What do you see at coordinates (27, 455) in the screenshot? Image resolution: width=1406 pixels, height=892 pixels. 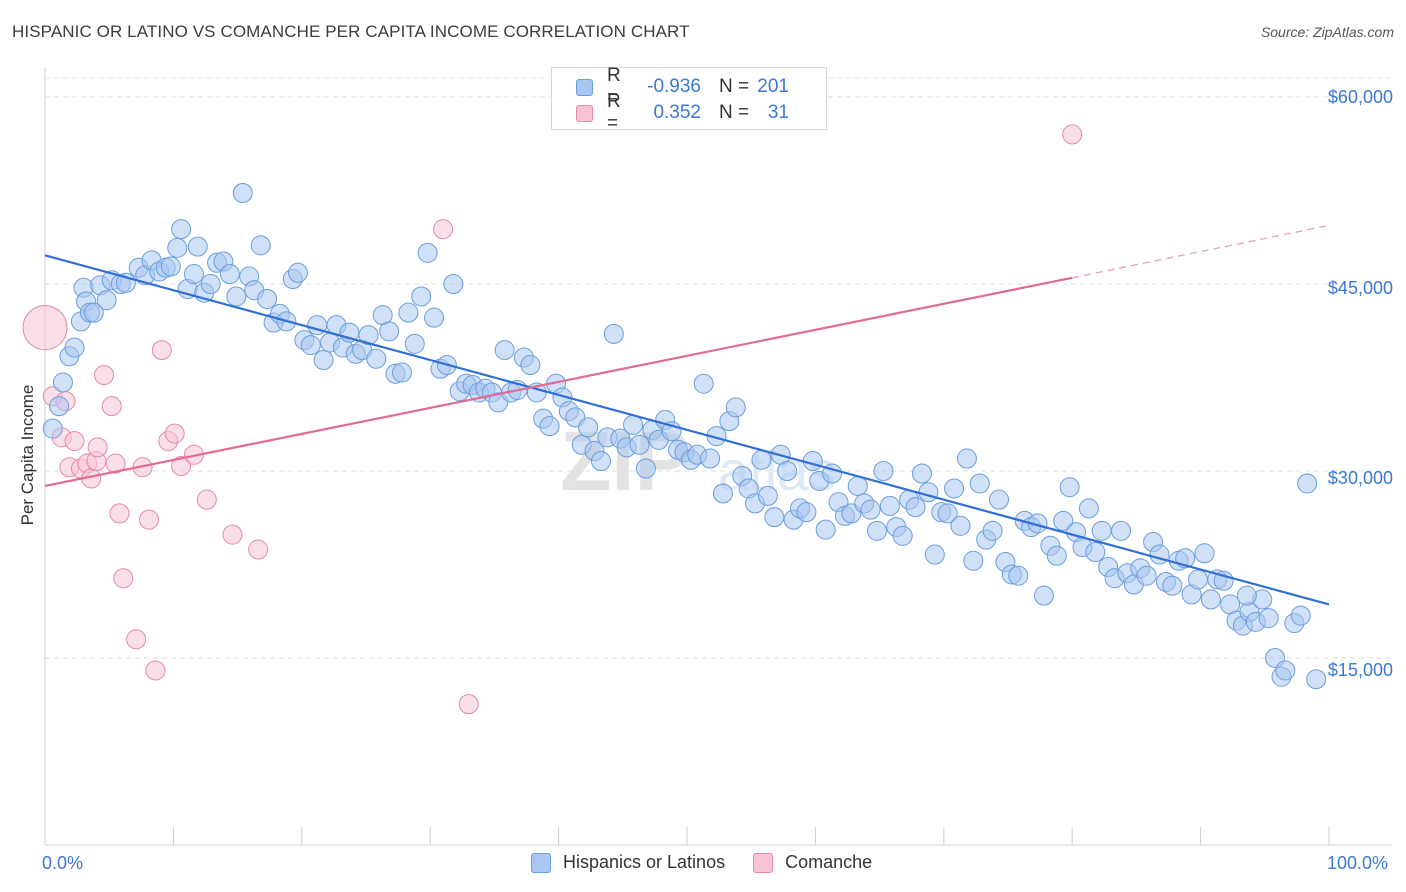 I see `y-axis-title: Per Capita Income` at bounding box center [27, 455].